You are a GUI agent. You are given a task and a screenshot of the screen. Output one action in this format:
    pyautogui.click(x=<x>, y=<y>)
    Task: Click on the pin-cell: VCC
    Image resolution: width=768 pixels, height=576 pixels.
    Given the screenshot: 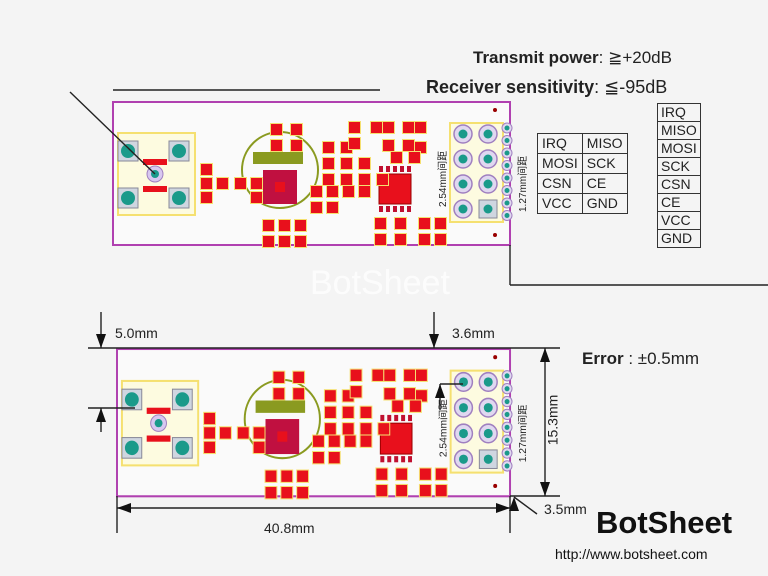 What is the action you would take?
    pyautogui.click(x=679, y=220)
    